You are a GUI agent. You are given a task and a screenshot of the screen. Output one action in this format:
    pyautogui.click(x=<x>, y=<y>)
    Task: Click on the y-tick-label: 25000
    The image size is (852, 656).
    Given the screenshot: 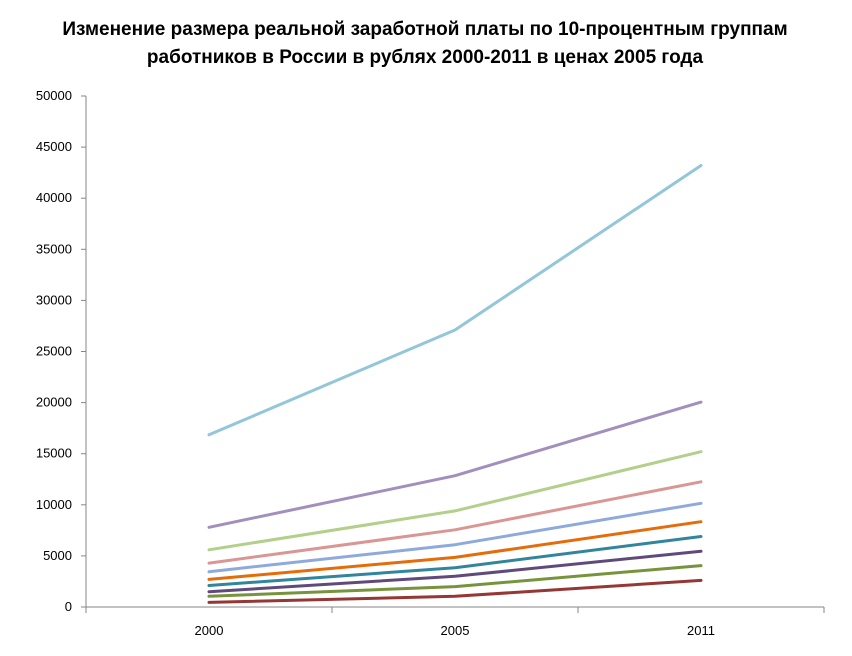 What is the action you would take?
    pyautogui.click(x=54, y=351)
    